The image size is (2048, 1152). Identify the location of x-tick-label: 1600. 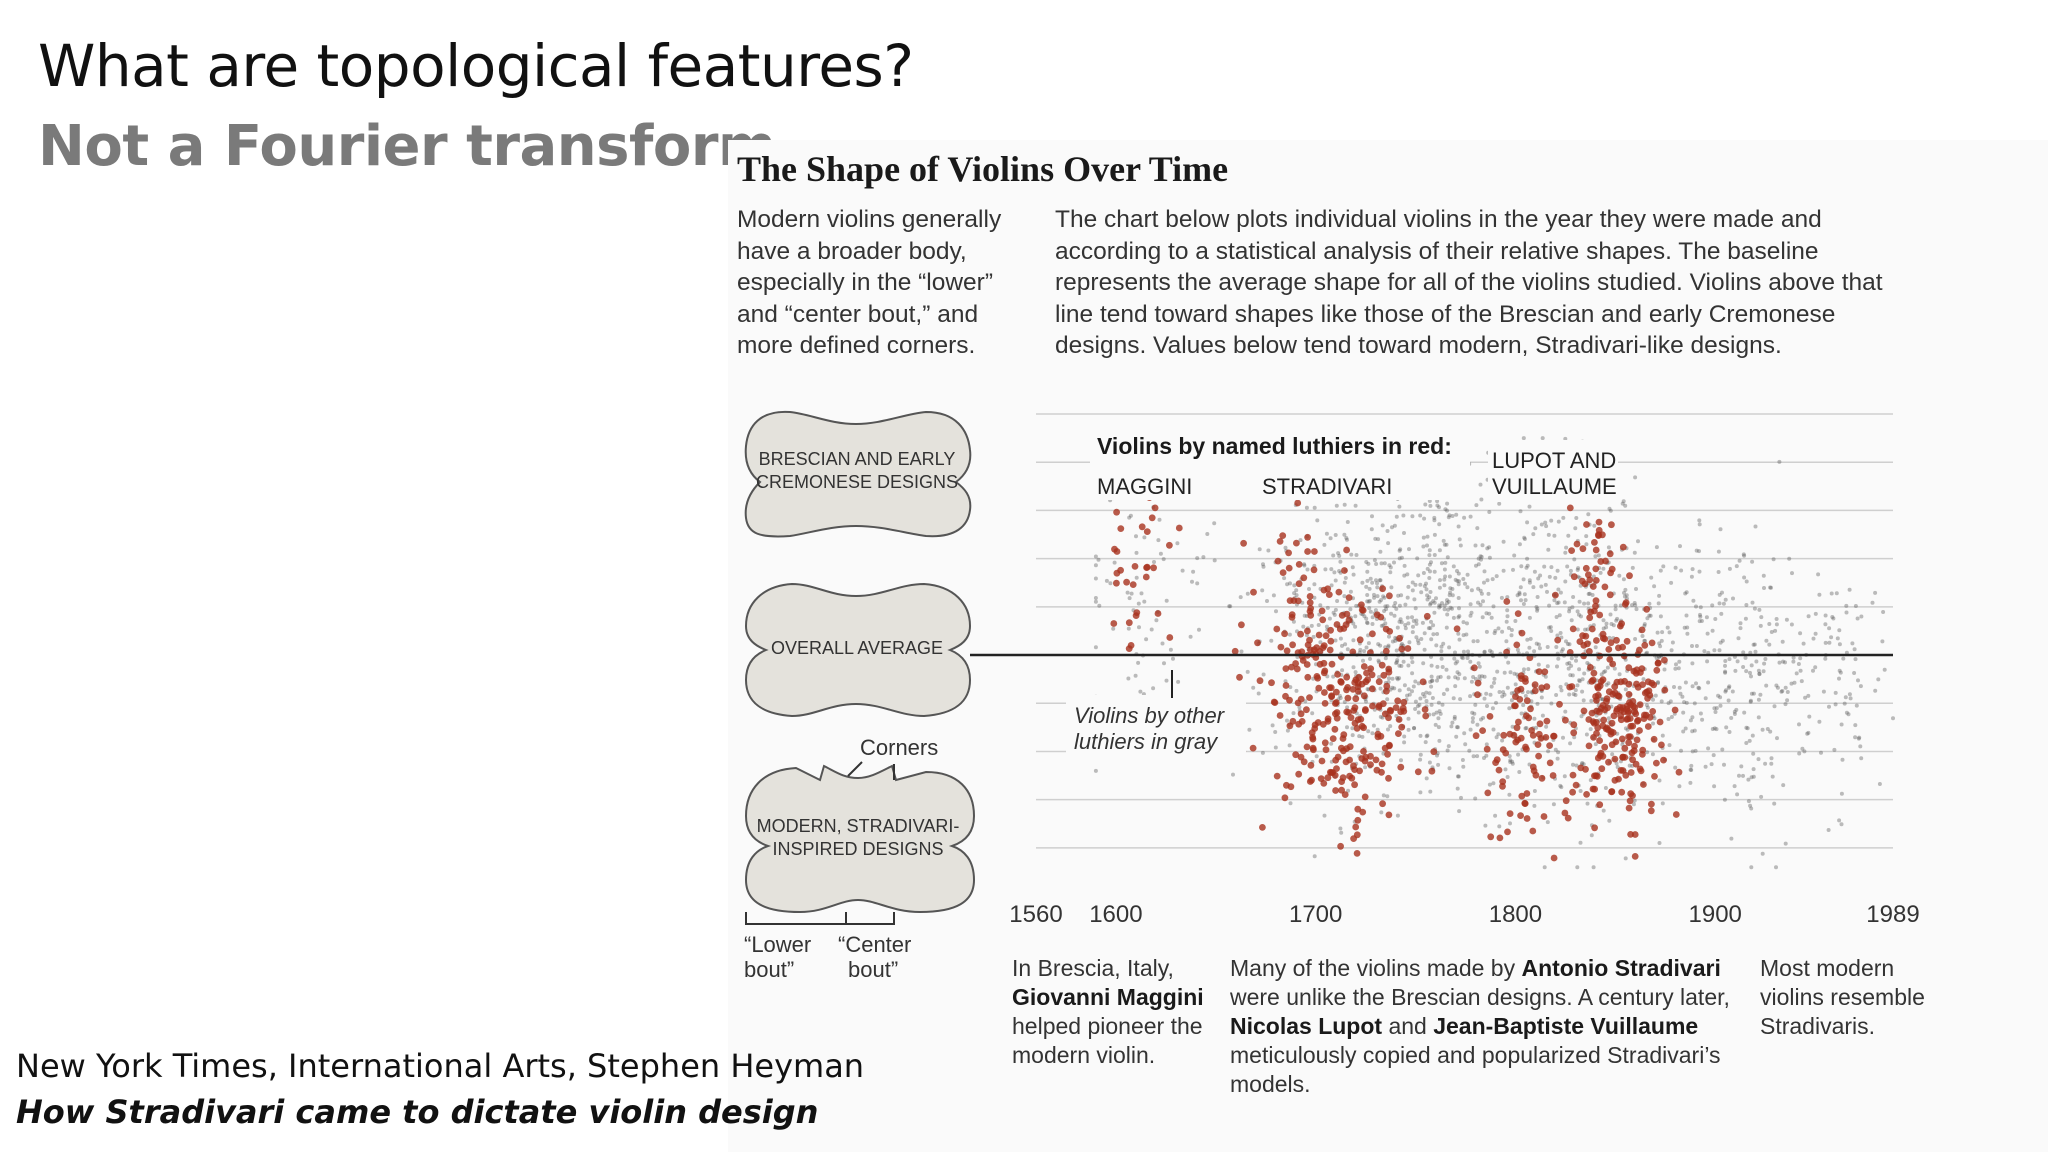
(1115, 914).